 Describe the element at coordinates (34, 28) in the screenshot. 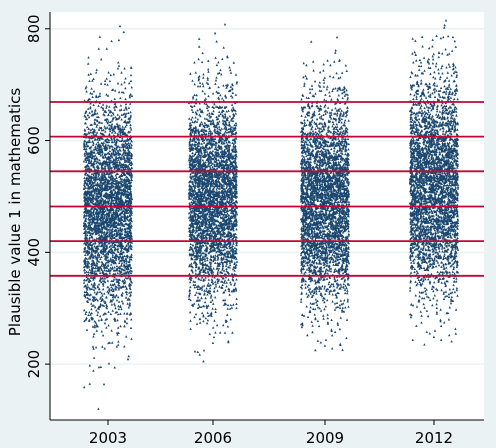

I see `y-tick-label: 800` at that location.